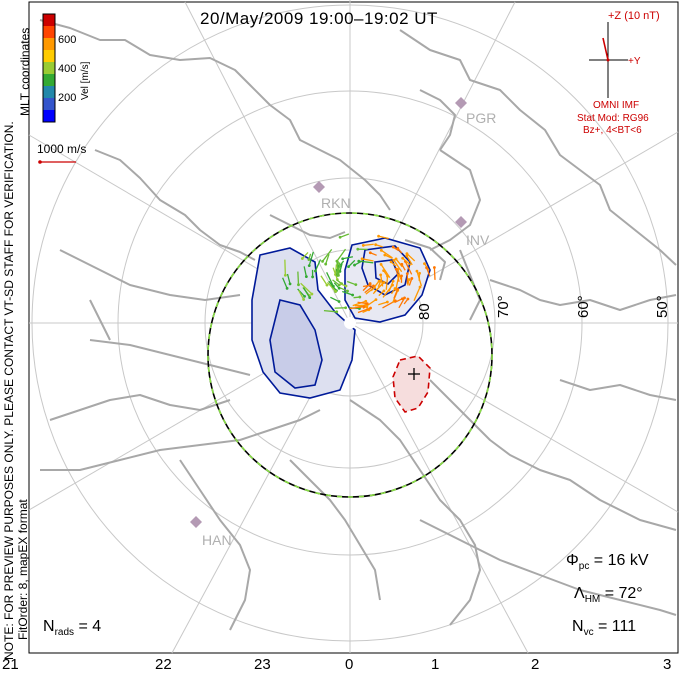 The width and height of the screenshot is (680, 674). I want to click on lat-label-80: 80, so click(424, 311).